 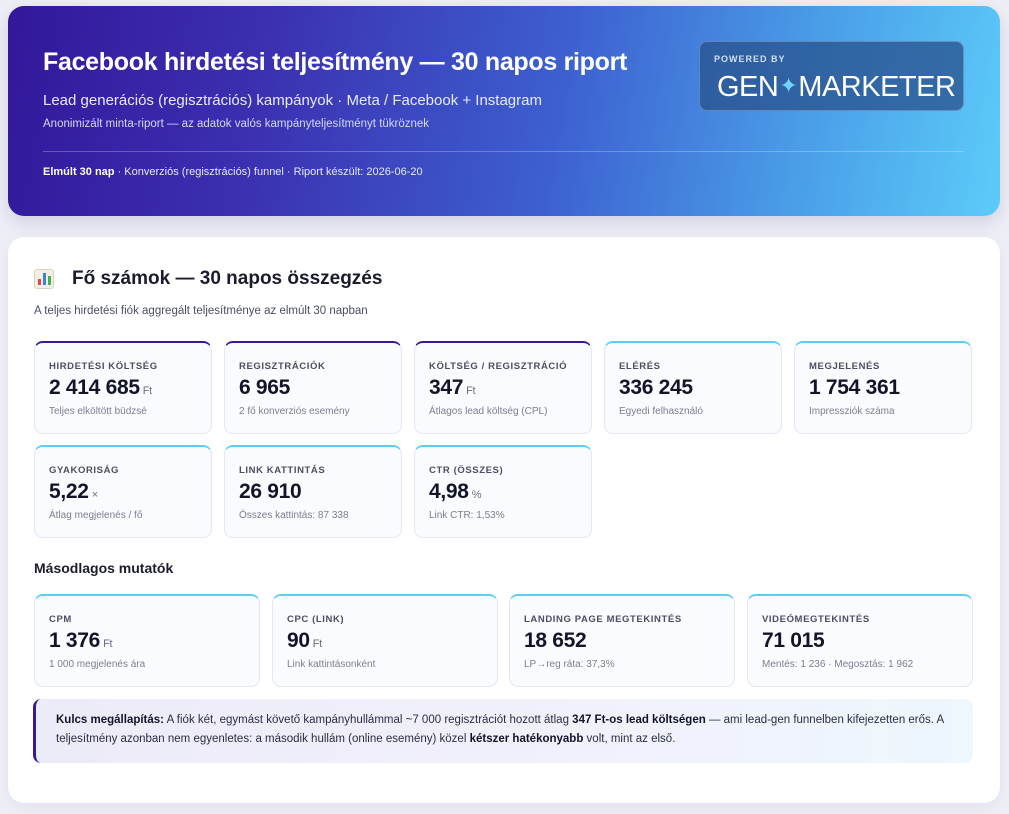 What do you see at coordinates (488, 411) in the screenshot?
I see `kpi-caption: Átlagos lead költség (CPL)` at bounding box center [488, 411].